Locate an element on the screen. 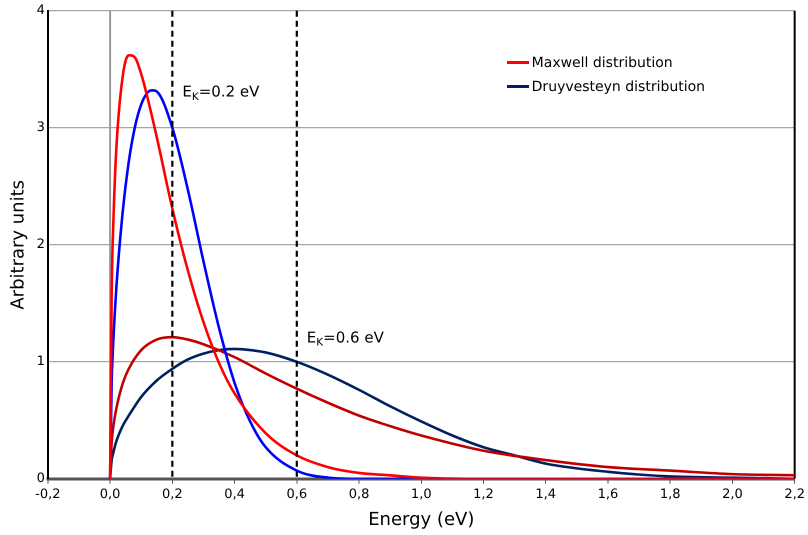 Image resolution: width=808 pixels, height=535 pixels. y-axis-title: Arbitrary units is located at coordinates (17, 245).